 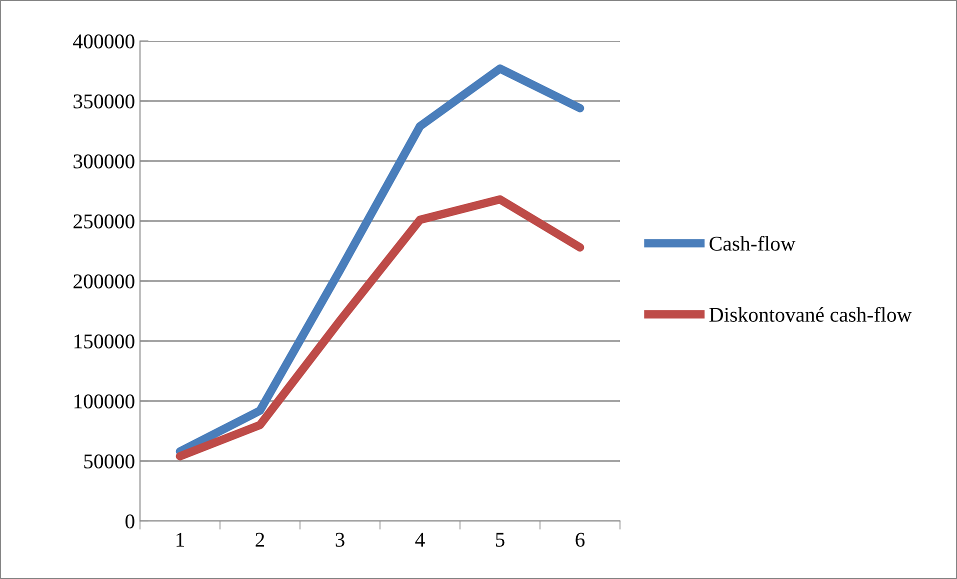 I want to click on x-tick-label: 6, so click(x=580, y=539).